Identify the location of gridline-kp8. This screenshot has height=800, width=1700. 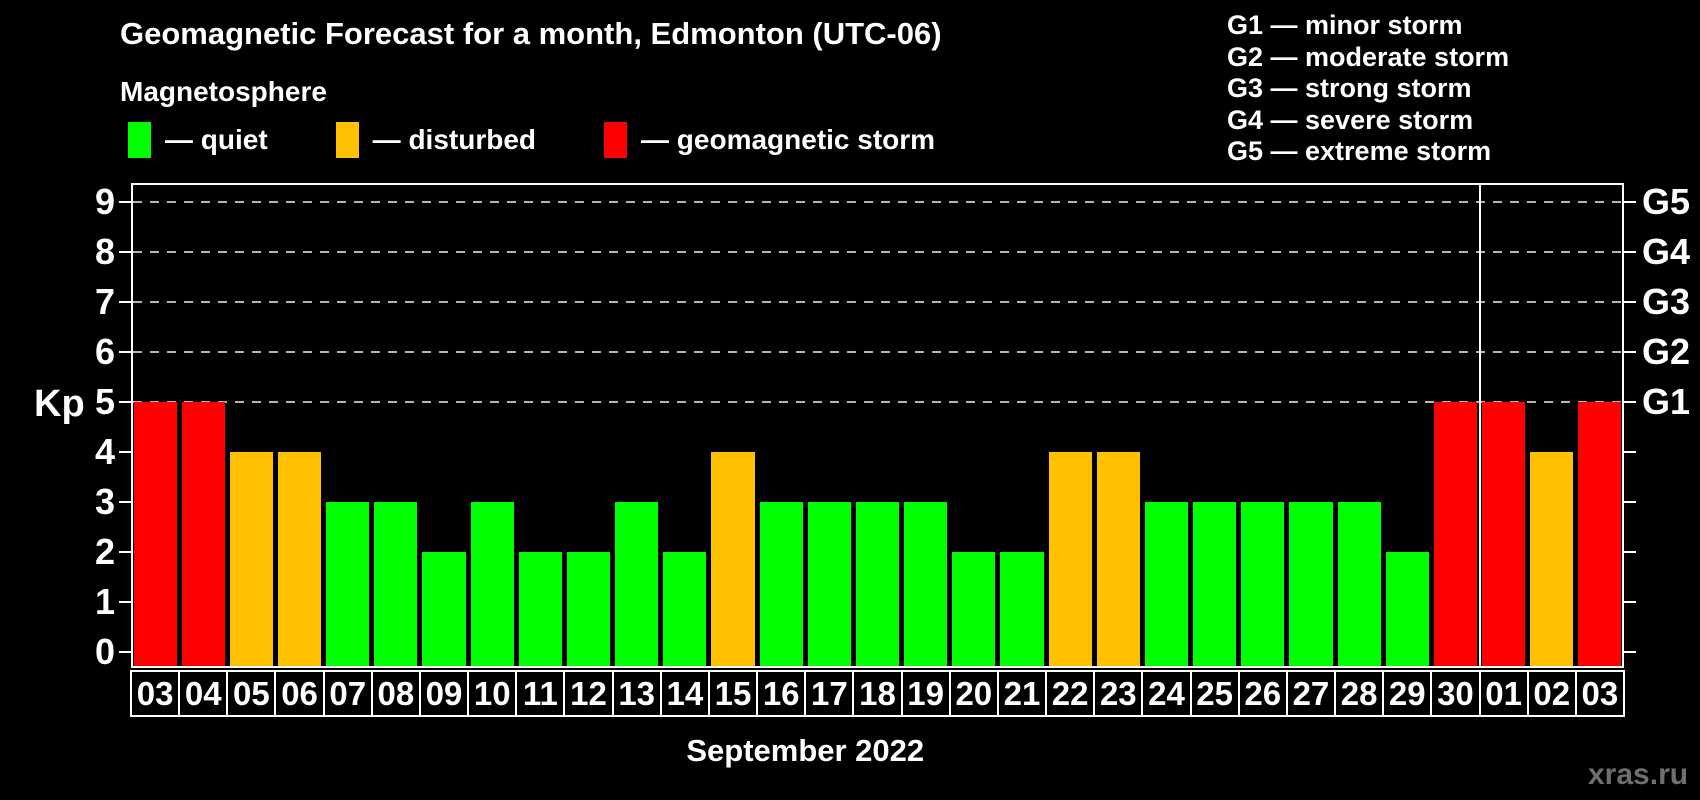
(877, 252).